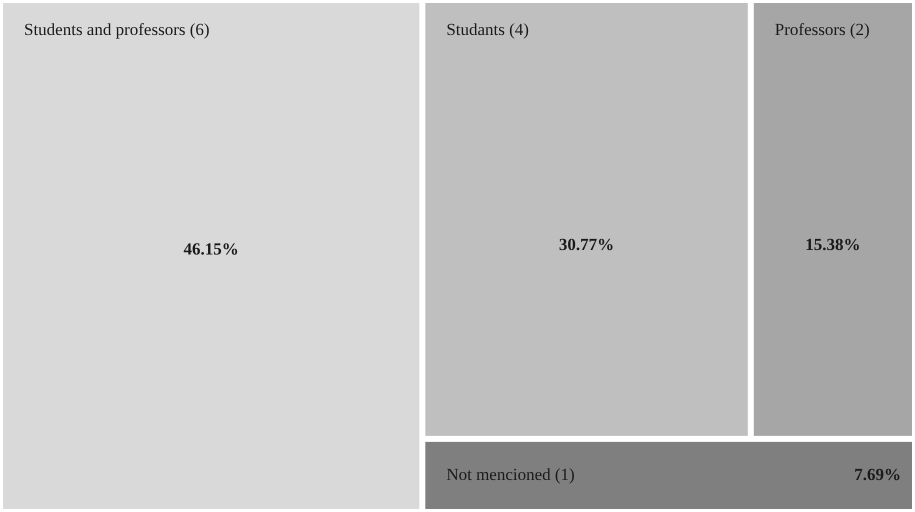 Image resolution: width=915 pixels, height=512 pixels. What do you see at coordinates (117, 29) in the screenshot?
I see `category-label: Students and professors (6)` at bounding box center [117, 29].